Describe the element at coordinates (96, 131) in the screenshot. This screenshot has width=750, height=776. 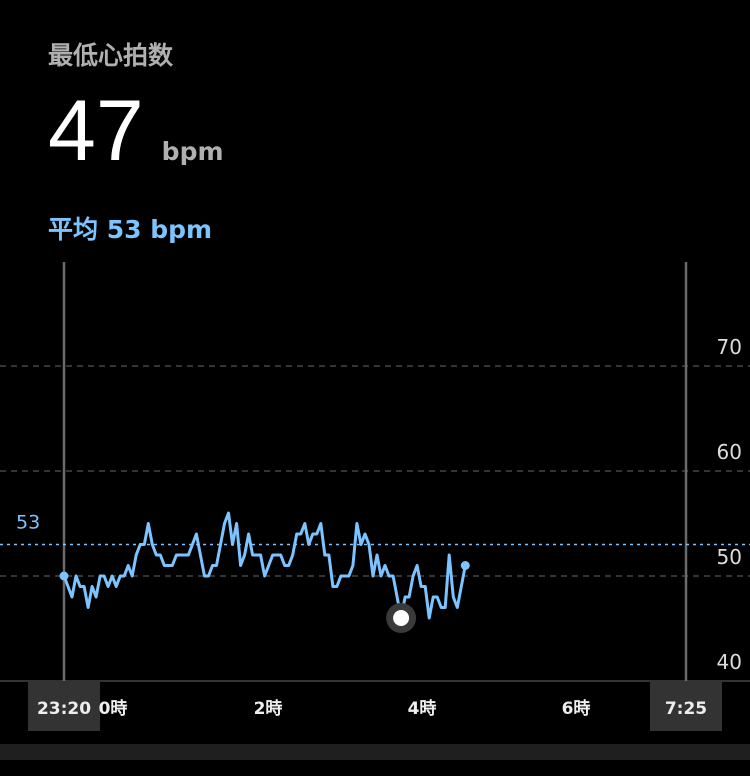
I see `min-heart-rate-value: 47` at that location.